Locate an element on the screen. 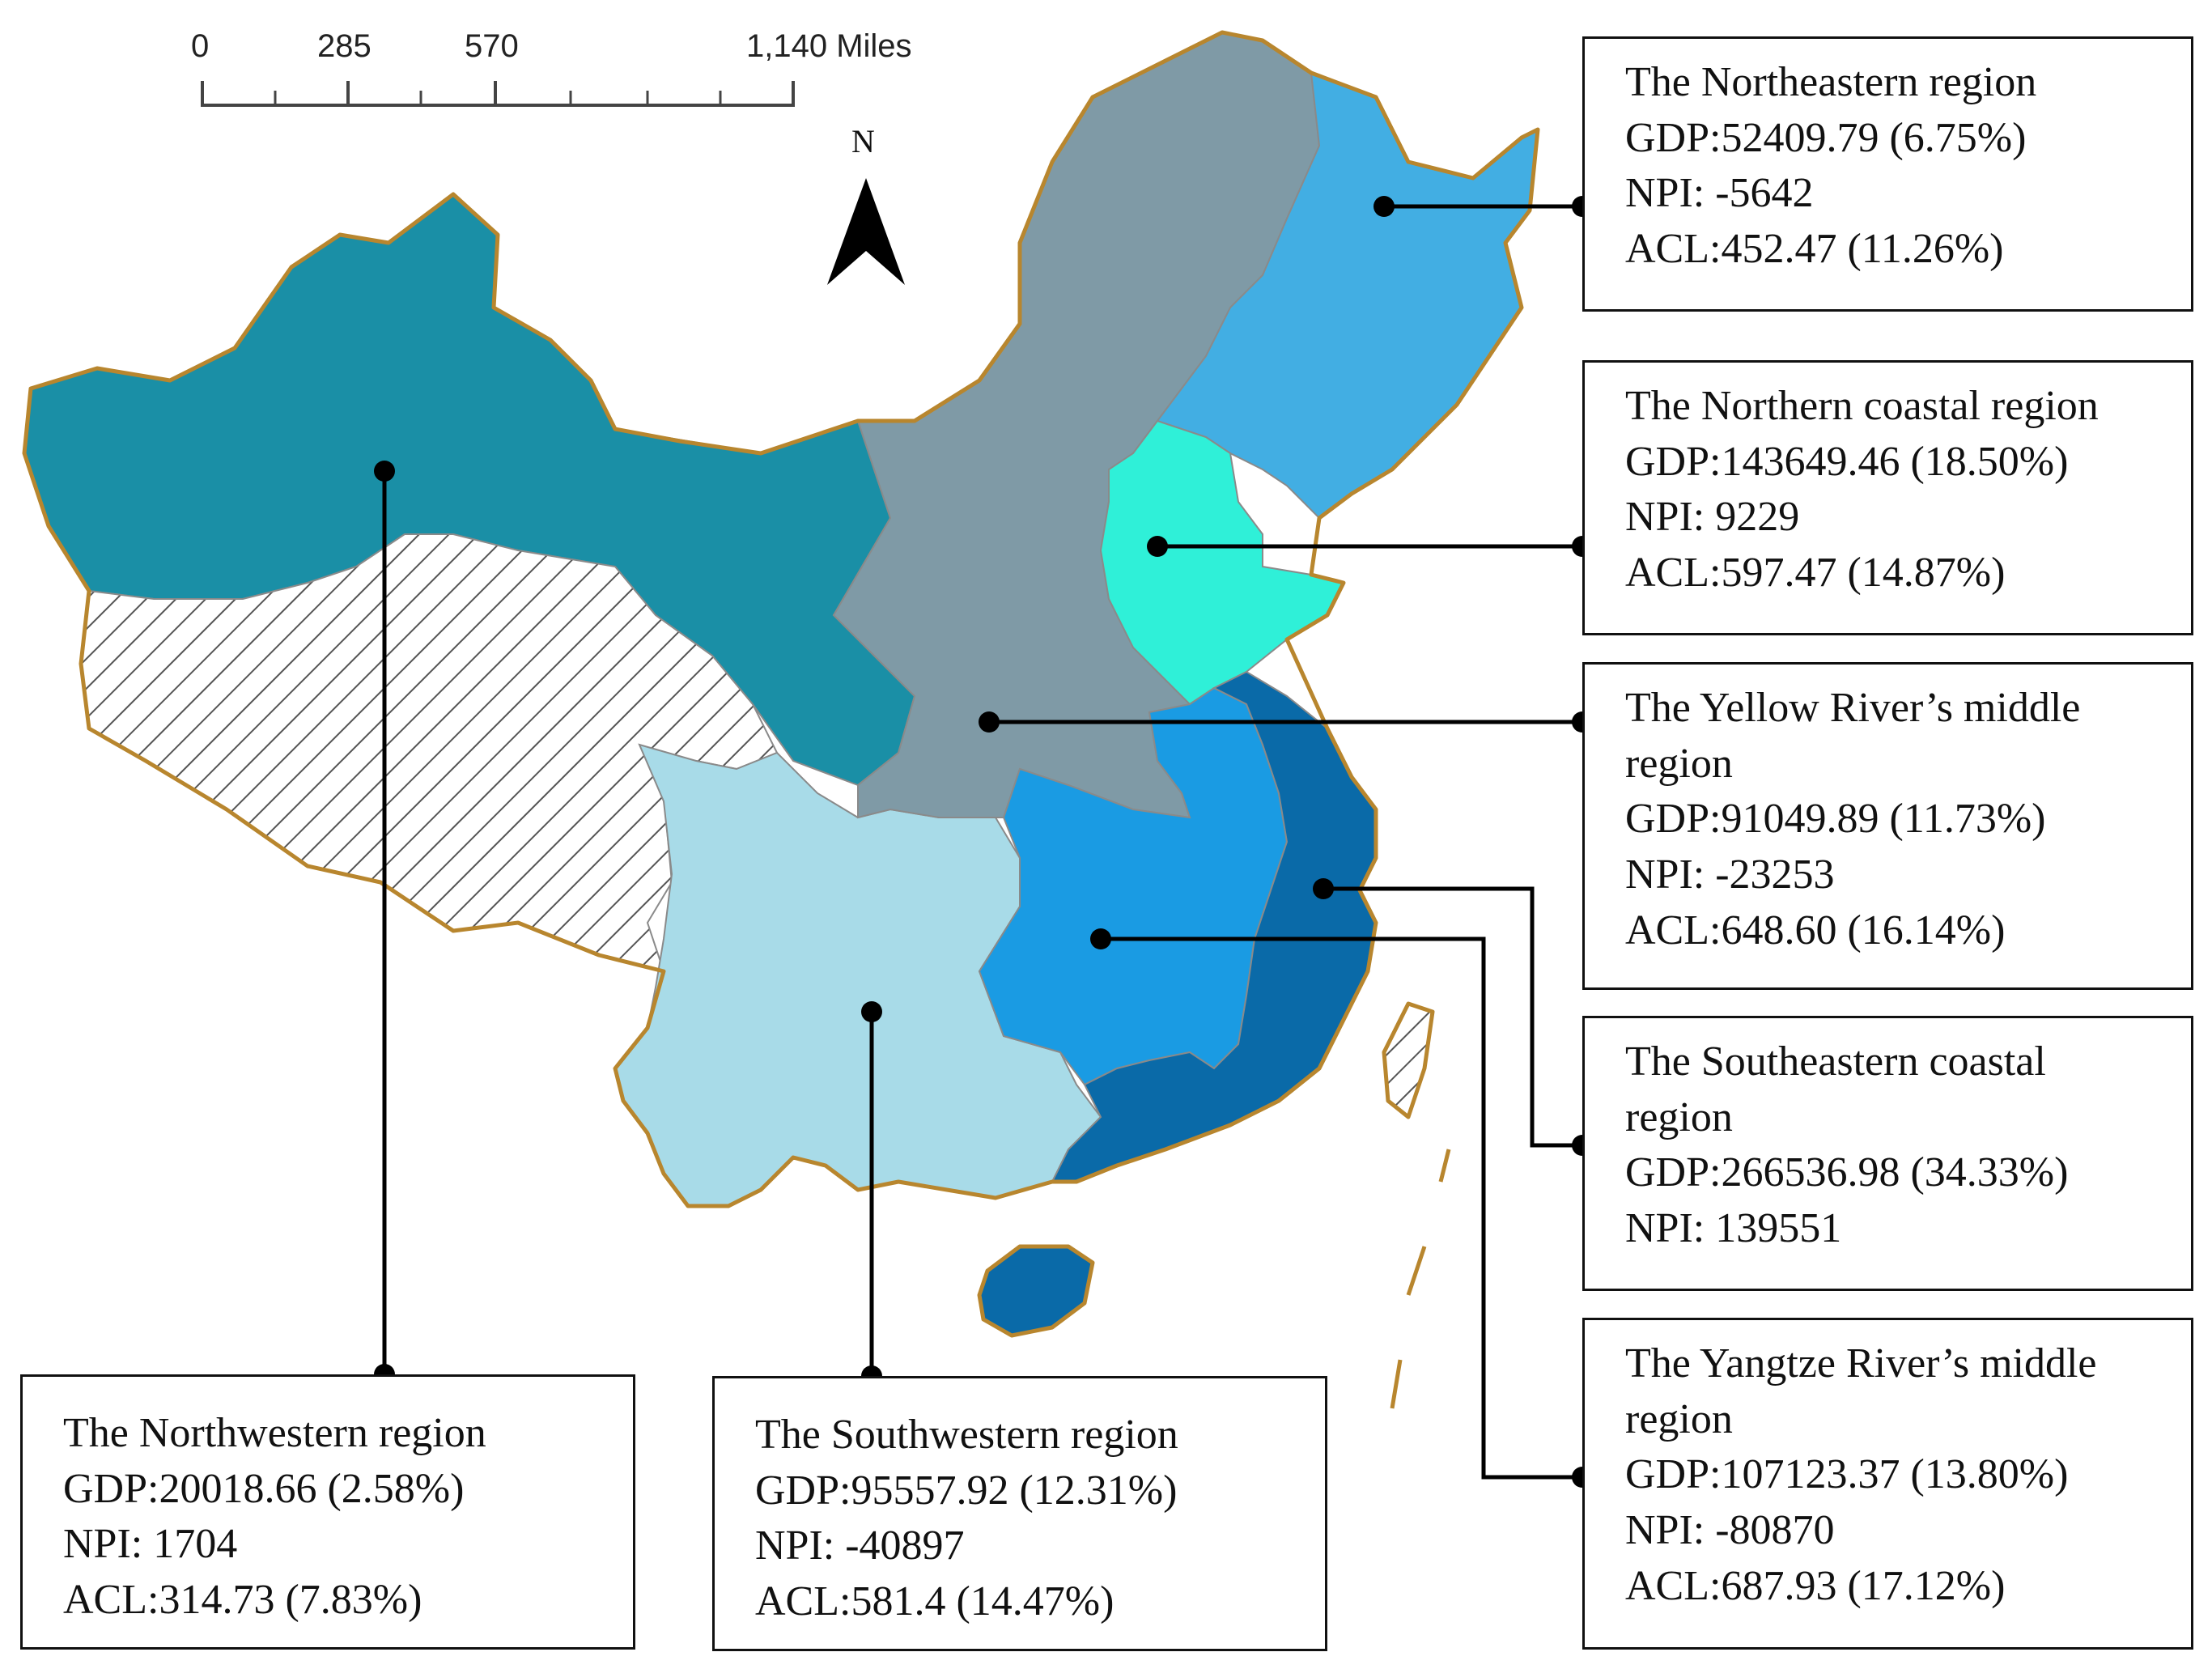 This screenshot has height=1669, width=2212. label-npi: NPI: -23253 is located at coordinates (1730, 874).